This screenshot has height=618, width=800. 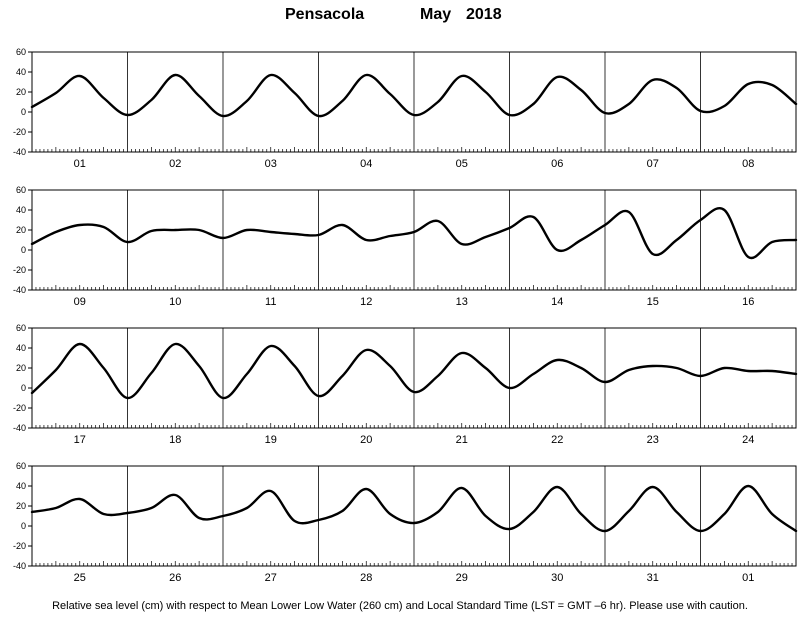 I want to click on day-label: 28, so click(x=366, y=578).